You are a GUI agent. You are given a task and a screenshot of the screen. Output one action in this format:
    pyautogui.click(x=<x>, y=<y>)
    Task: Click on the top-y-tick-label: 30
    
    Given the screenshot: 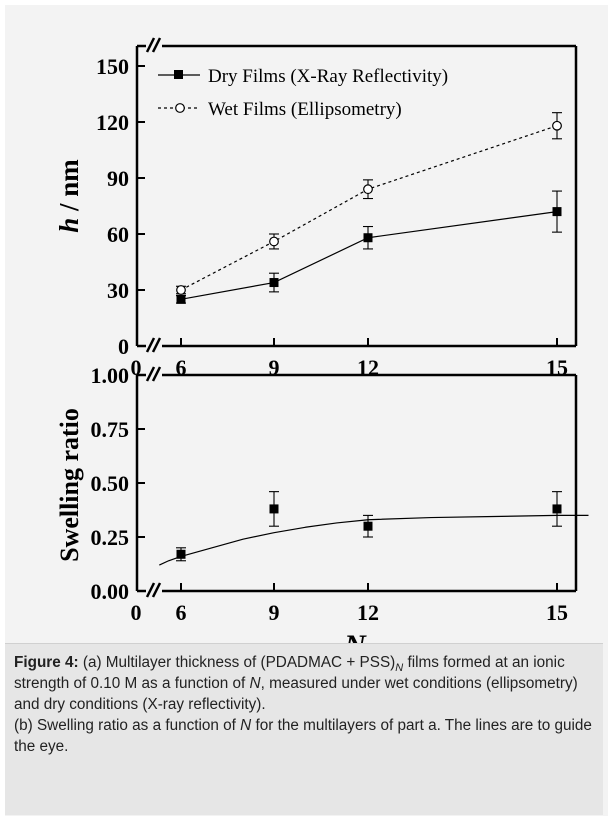 What is the action you would take?
    pyautogui.click(x=118, y=290)
    